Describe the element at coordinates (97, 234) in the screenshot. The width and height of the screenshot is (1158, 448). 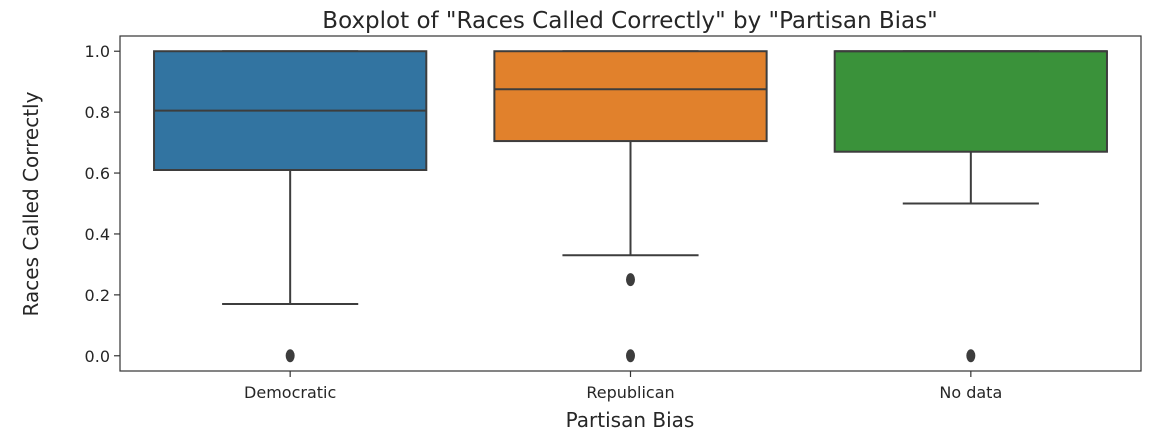
I see `y-tick-label: 0.4` at that location.